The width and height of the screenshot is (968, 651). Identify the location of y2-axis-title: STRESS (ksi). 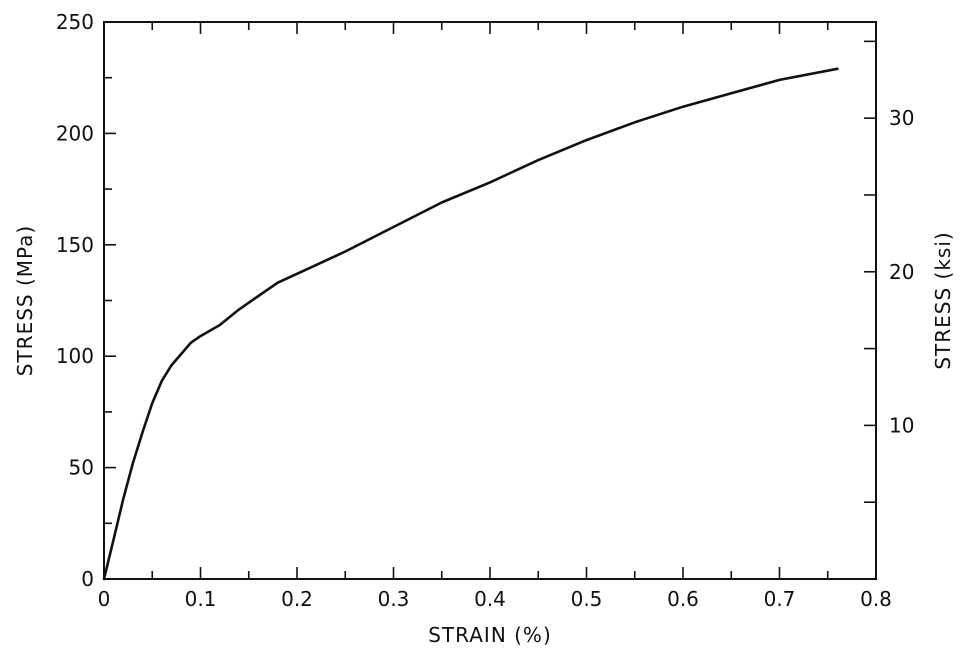
(943, 300).